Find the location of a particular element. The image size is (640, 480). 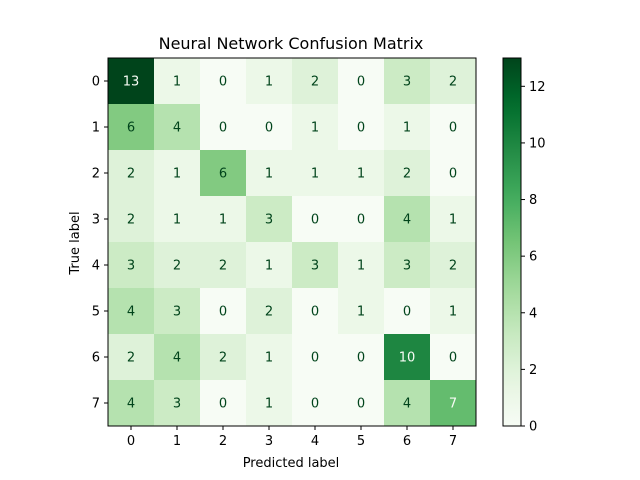

cell-value-label: 6 is located at coordinates (223, 174).